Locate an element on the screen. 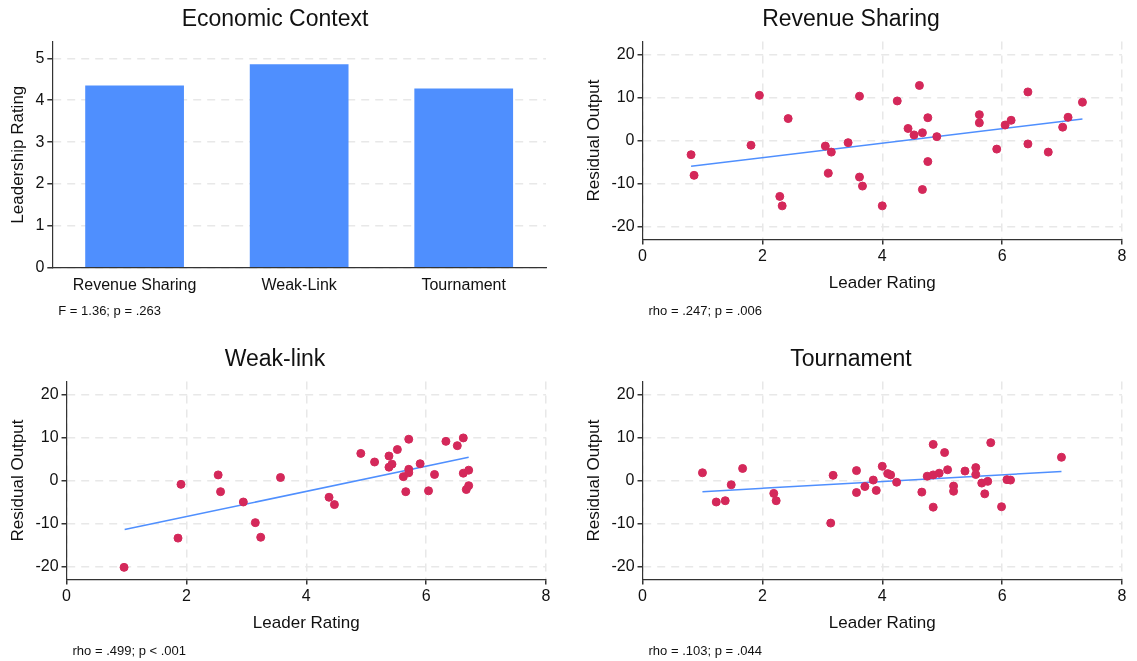 This screenshot has width=1137, height=661. y-tick-label: 5 is located at coordinates (40, 57).